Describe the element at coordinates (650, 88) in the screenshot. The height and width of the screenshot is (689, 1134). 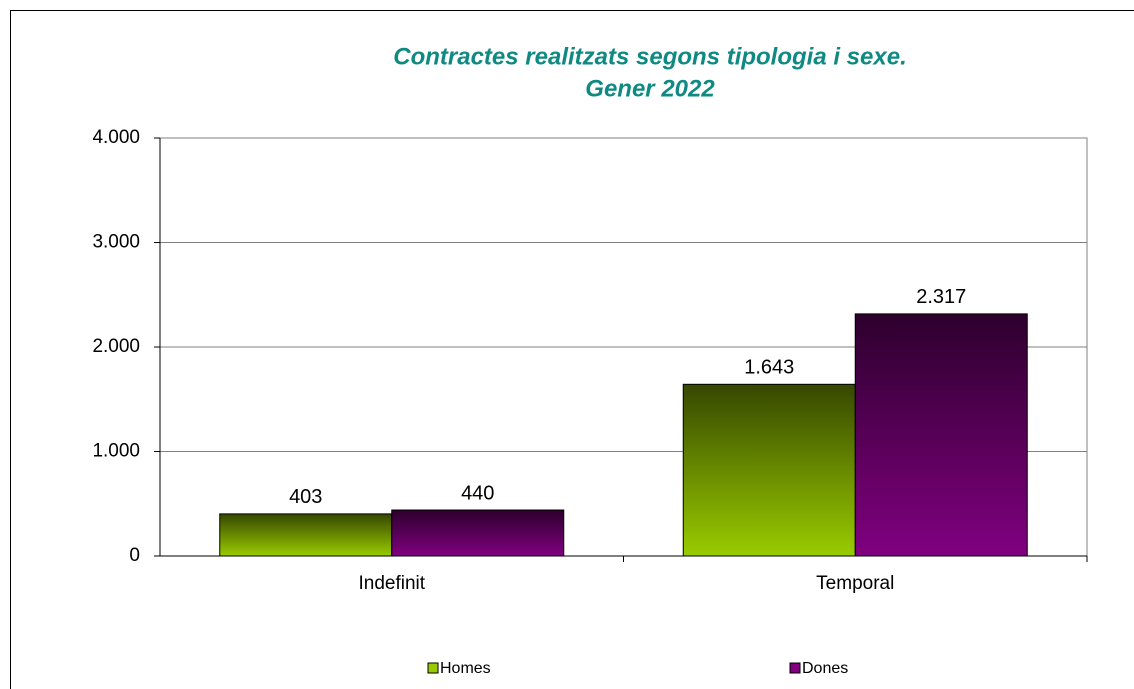
I see `chart-title: Gener 2022` at that location.